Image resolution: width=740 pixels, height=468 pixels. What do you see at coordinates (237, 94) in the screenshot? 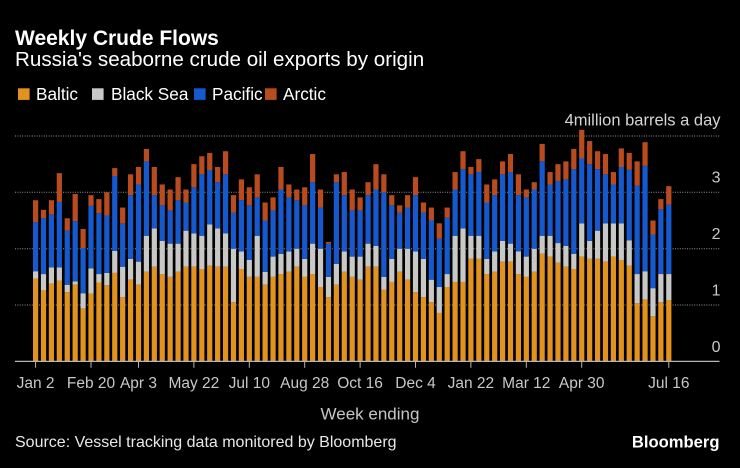
I see `svg-text: Pacific` at bounding box center [237, 94].